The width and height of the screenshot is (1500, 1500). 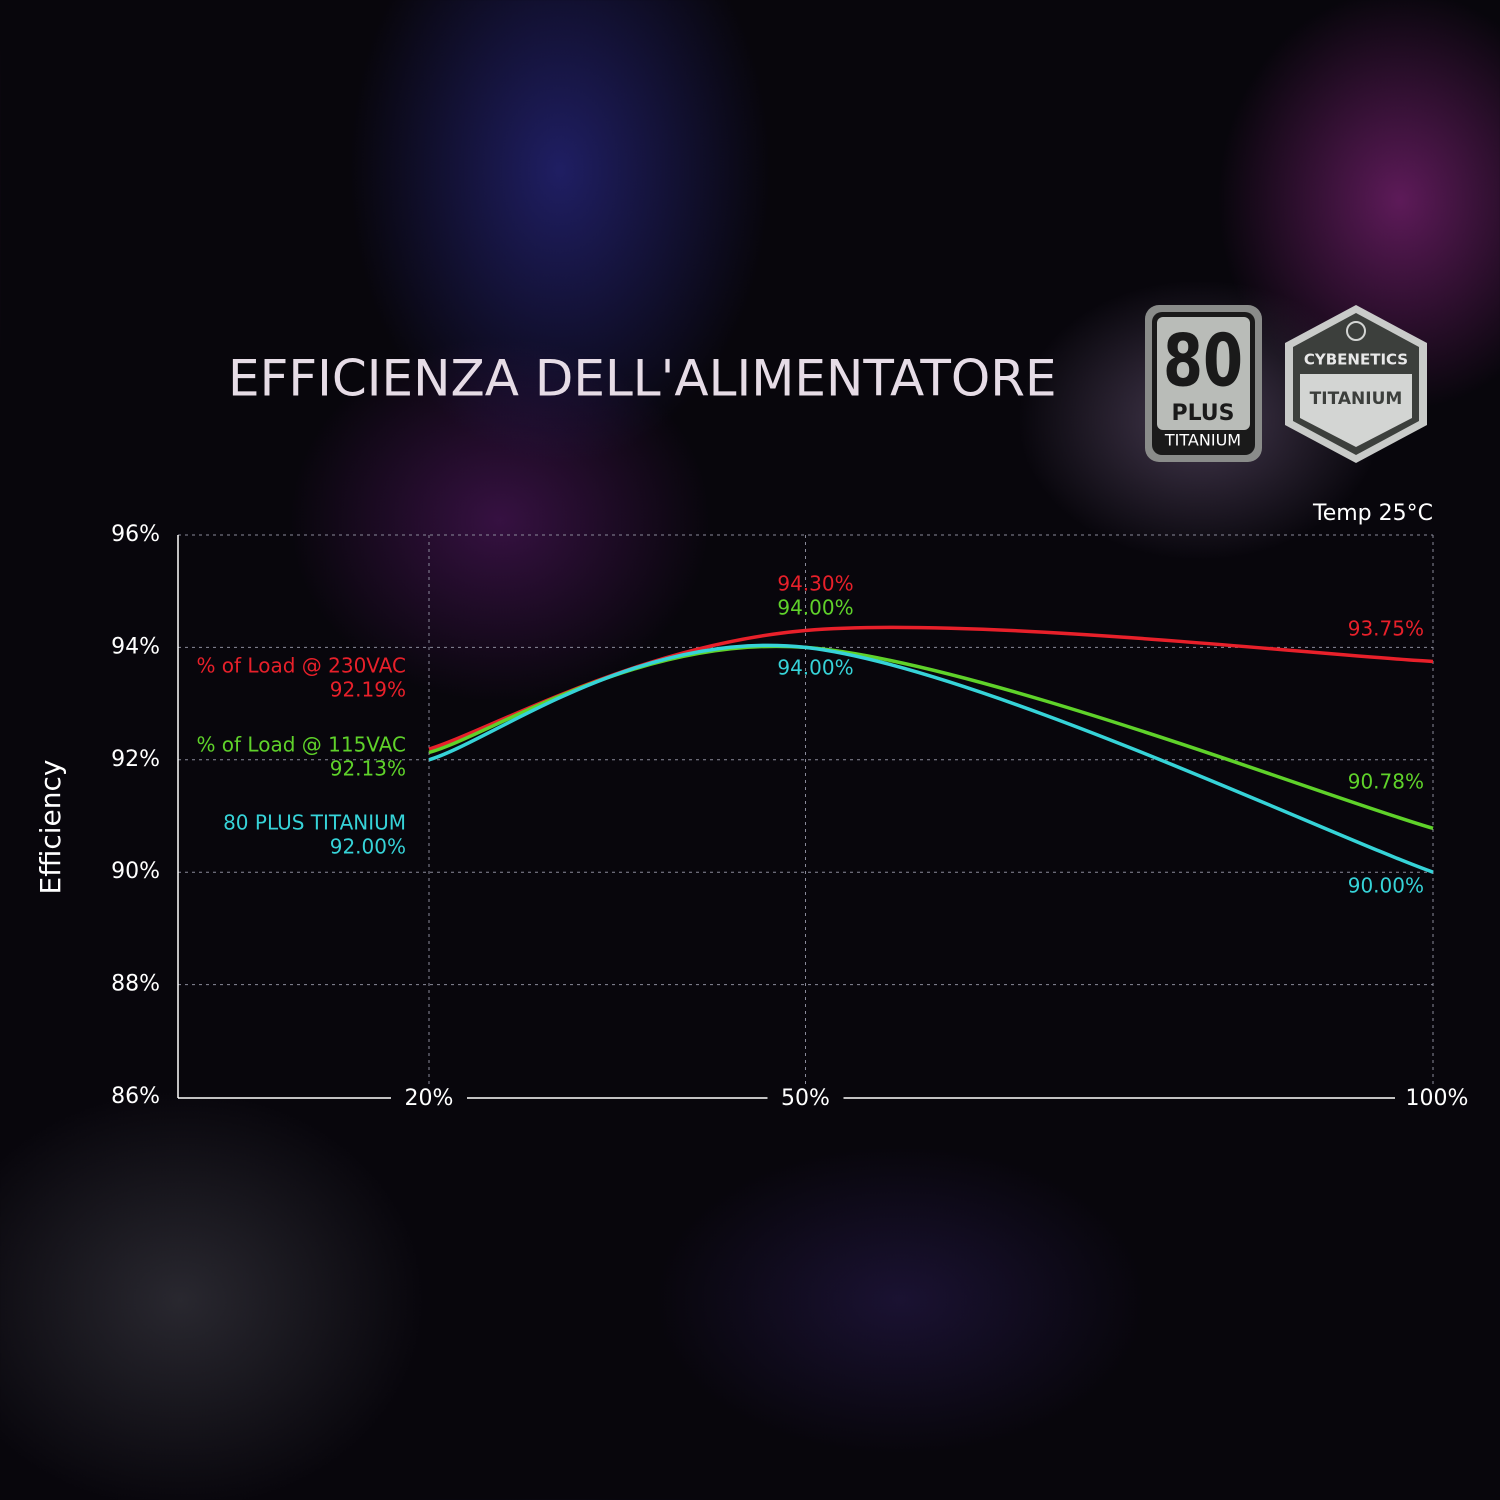 What do you see at coordinates (1203, 361) in the screenshot?
I see `badge-number: 80` at bounding box center [1203, 361].